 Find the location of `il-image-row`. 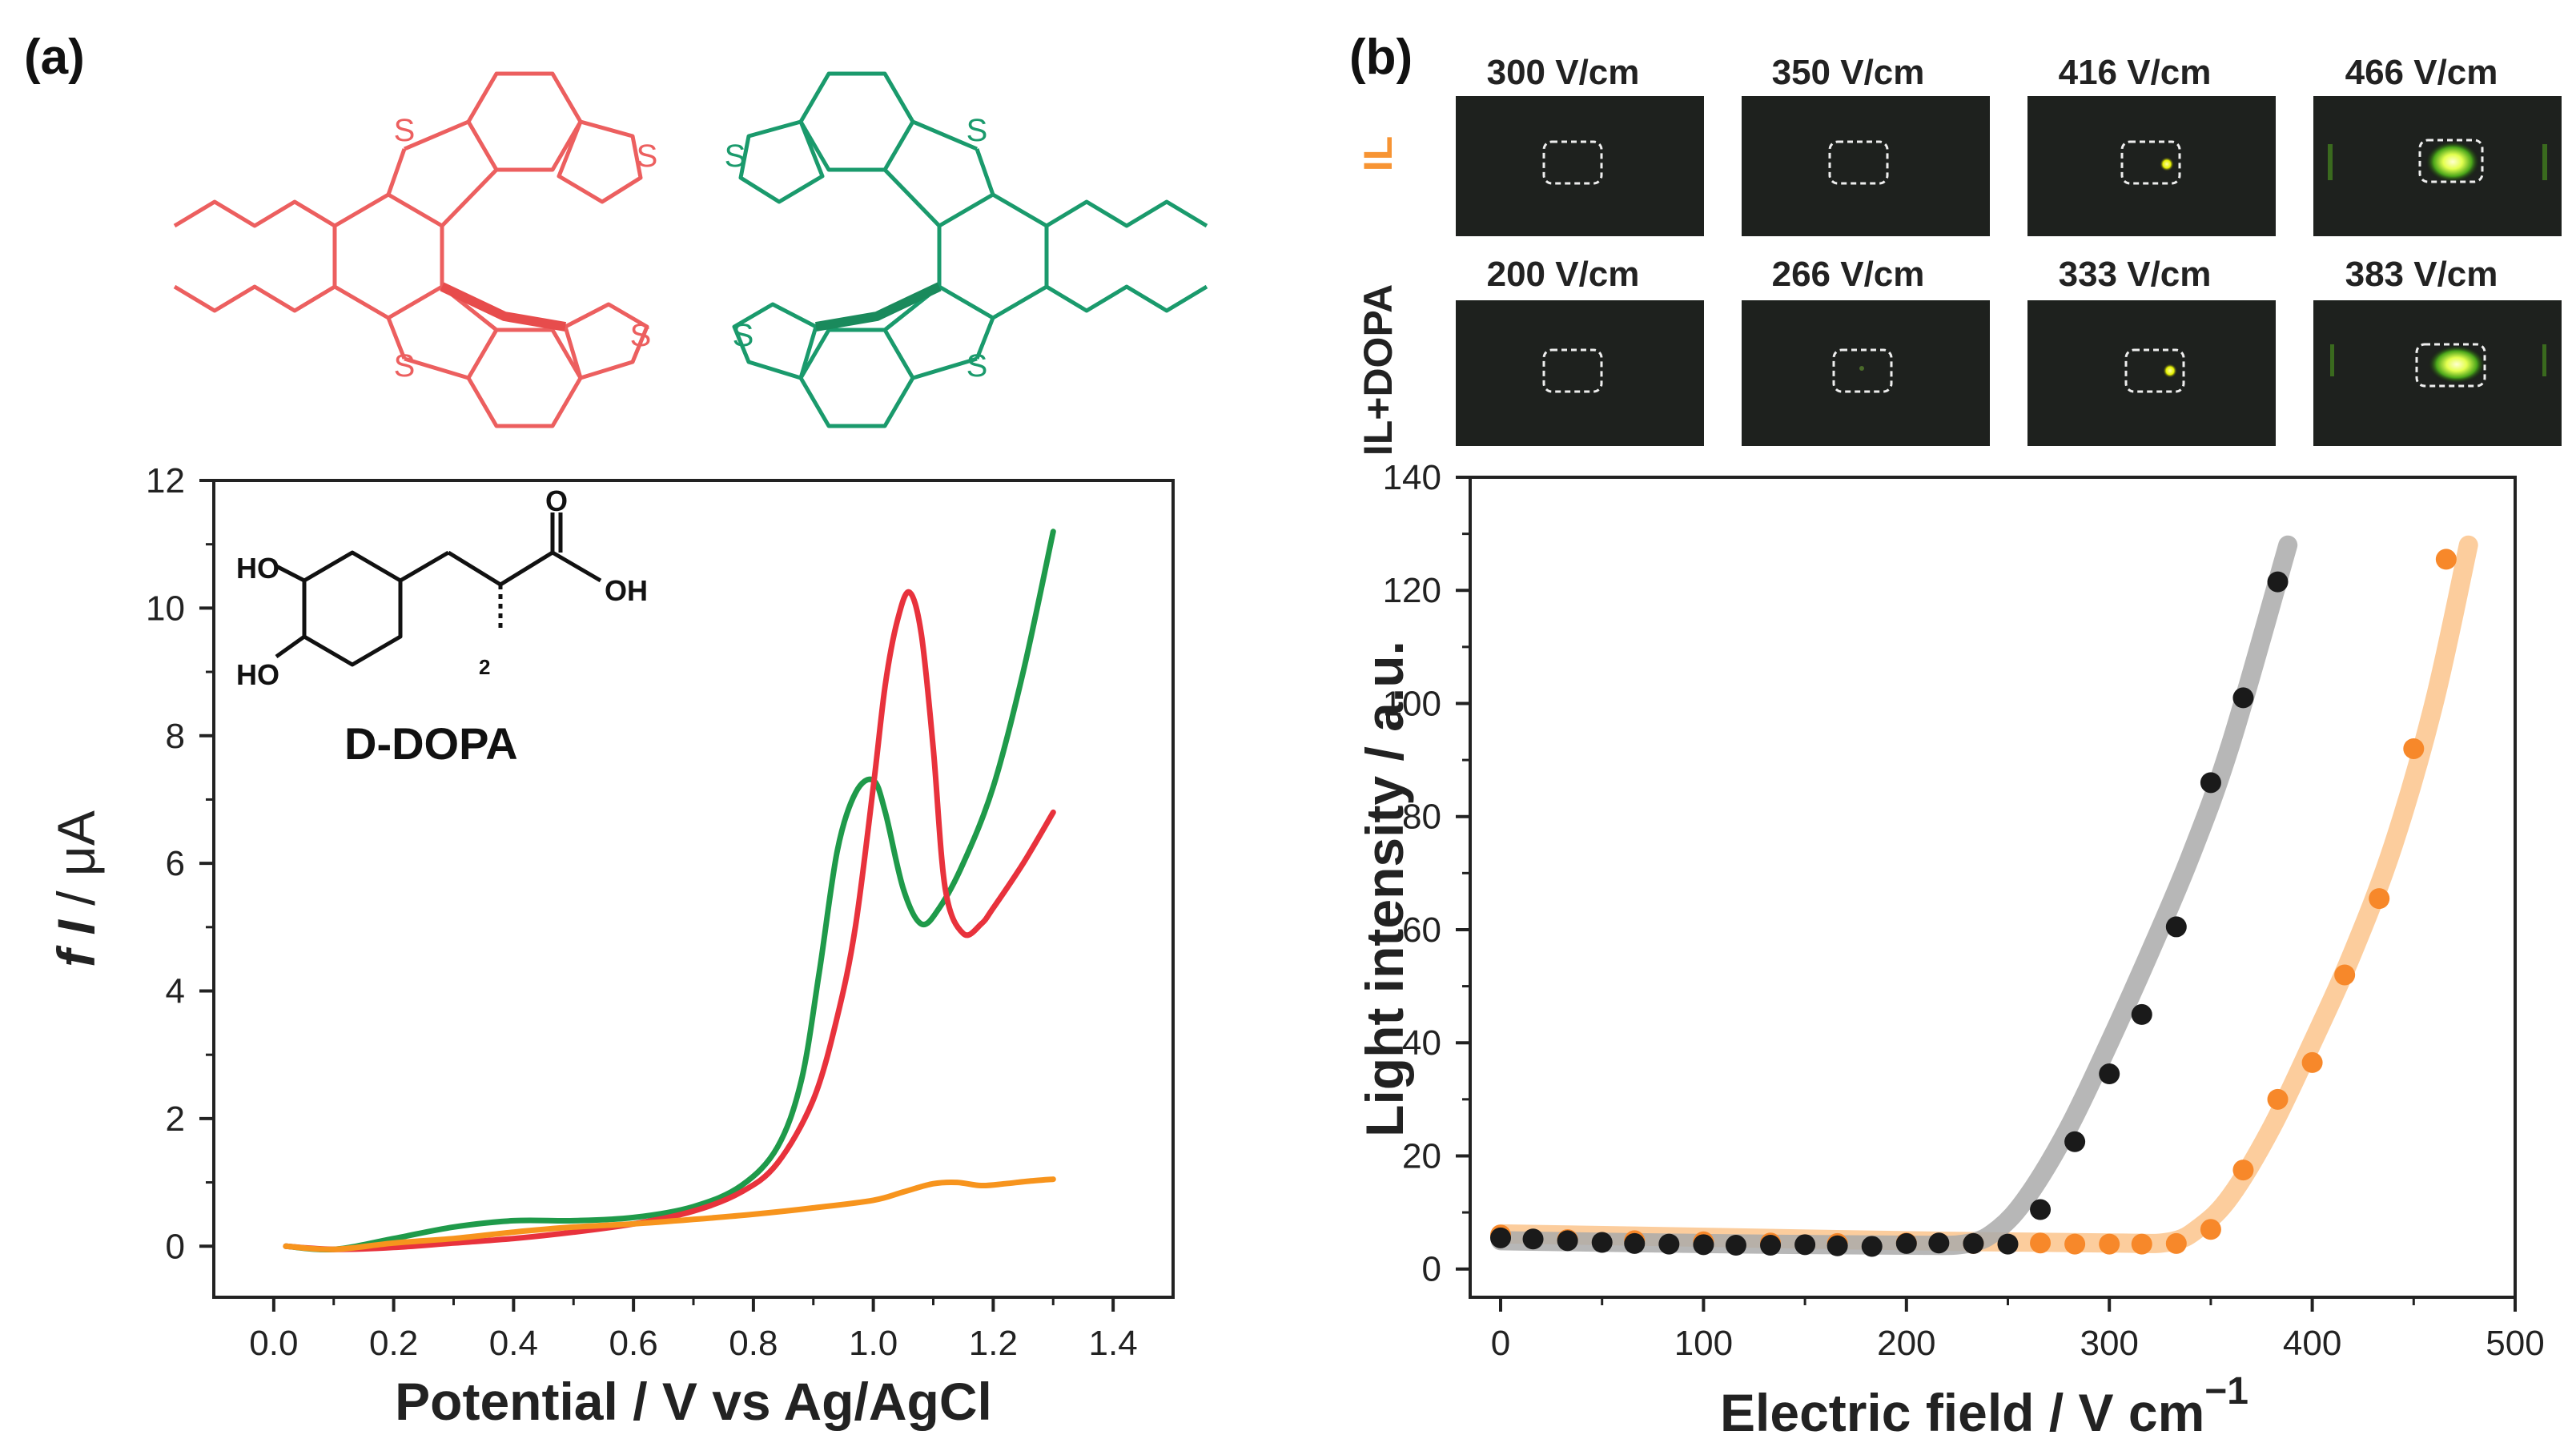

il-image-row is located at coordinates (2009, 166).